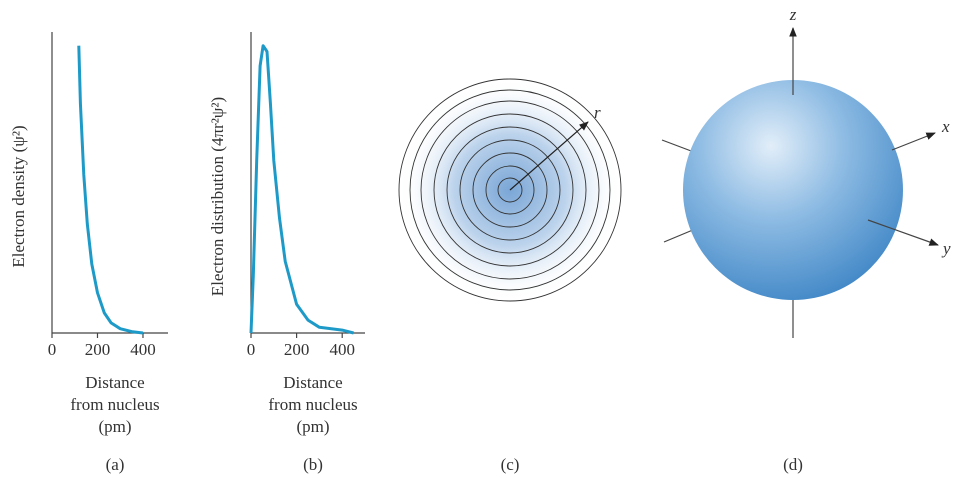 This screenshot has width=954, height=478. What do you see at coordinates (597, 112) in the screenshot?
I see `radius-label: r` at bounding box center [597, 112].